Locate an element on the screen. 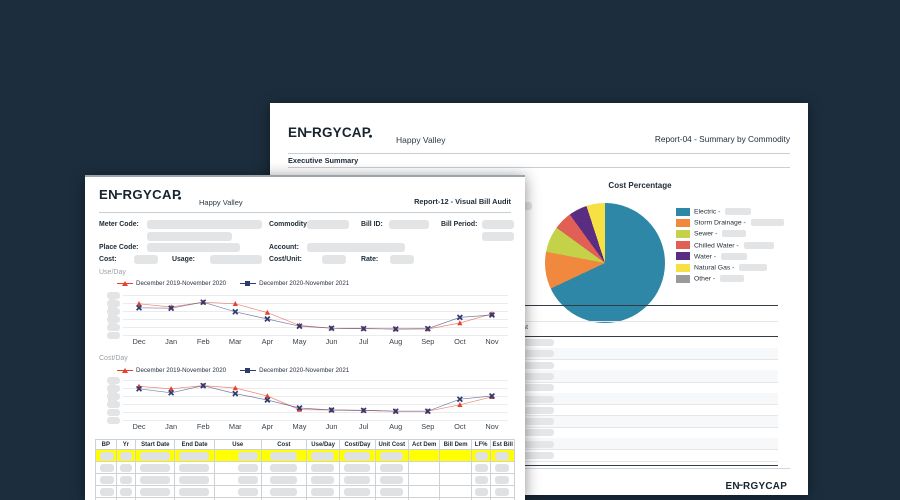  gridline is located at coordinates (315, 420).